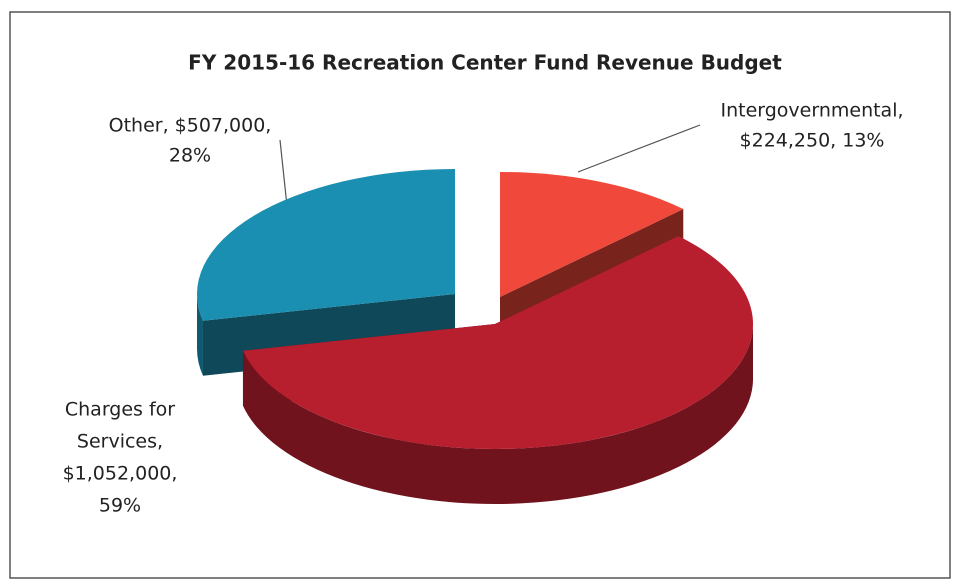 The width and height of the screenshot is (961, 586). I want to click on data-label: Services,, so click(120, 442).